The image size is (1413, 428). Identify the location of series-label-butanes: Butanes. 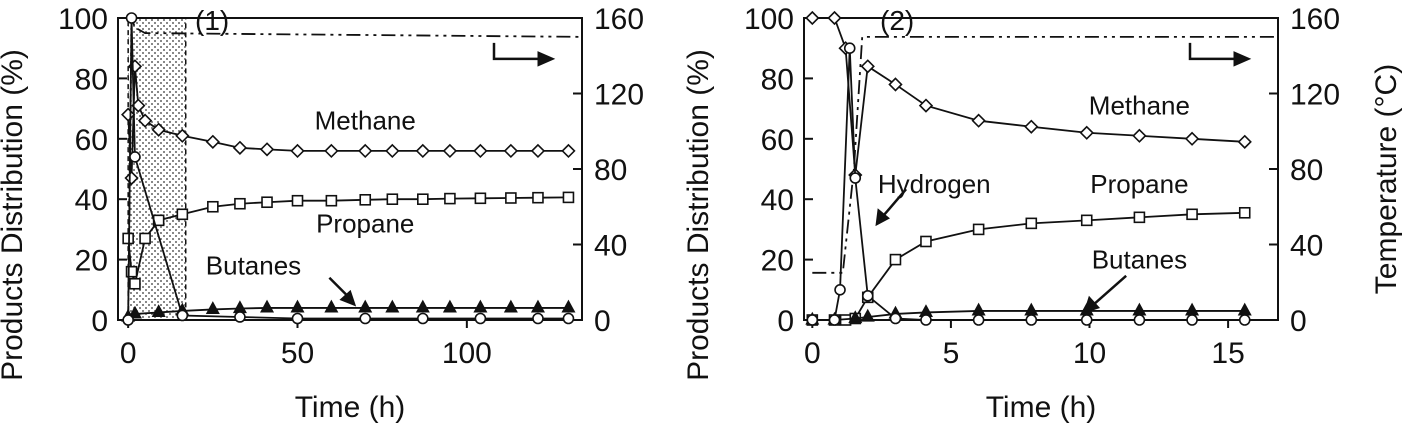
(253, 266).